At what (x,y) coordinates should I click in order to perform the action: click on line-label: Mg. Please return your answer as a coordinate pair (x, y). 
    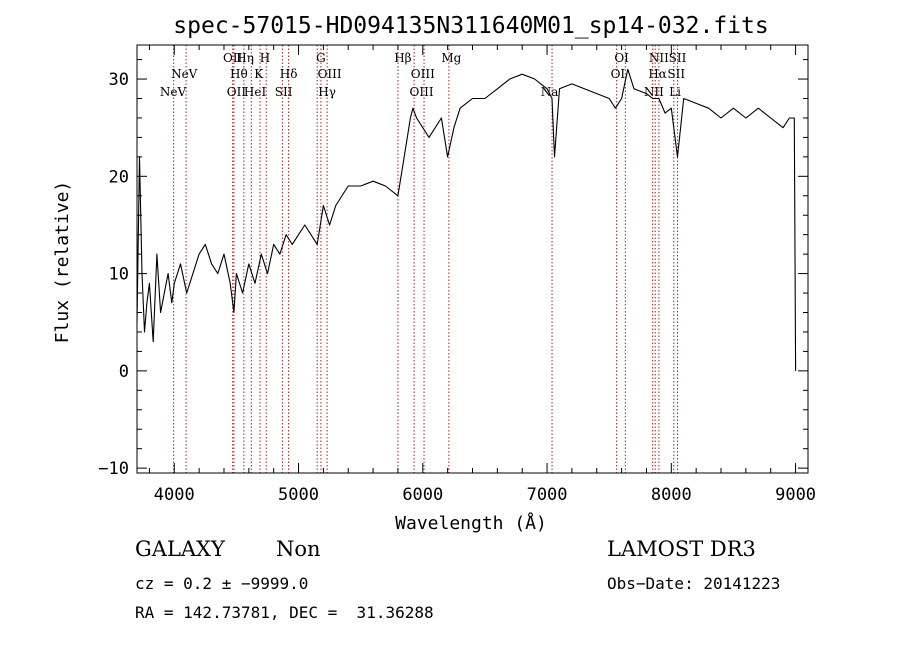
    Looking at the image, I should click on (451, 58).